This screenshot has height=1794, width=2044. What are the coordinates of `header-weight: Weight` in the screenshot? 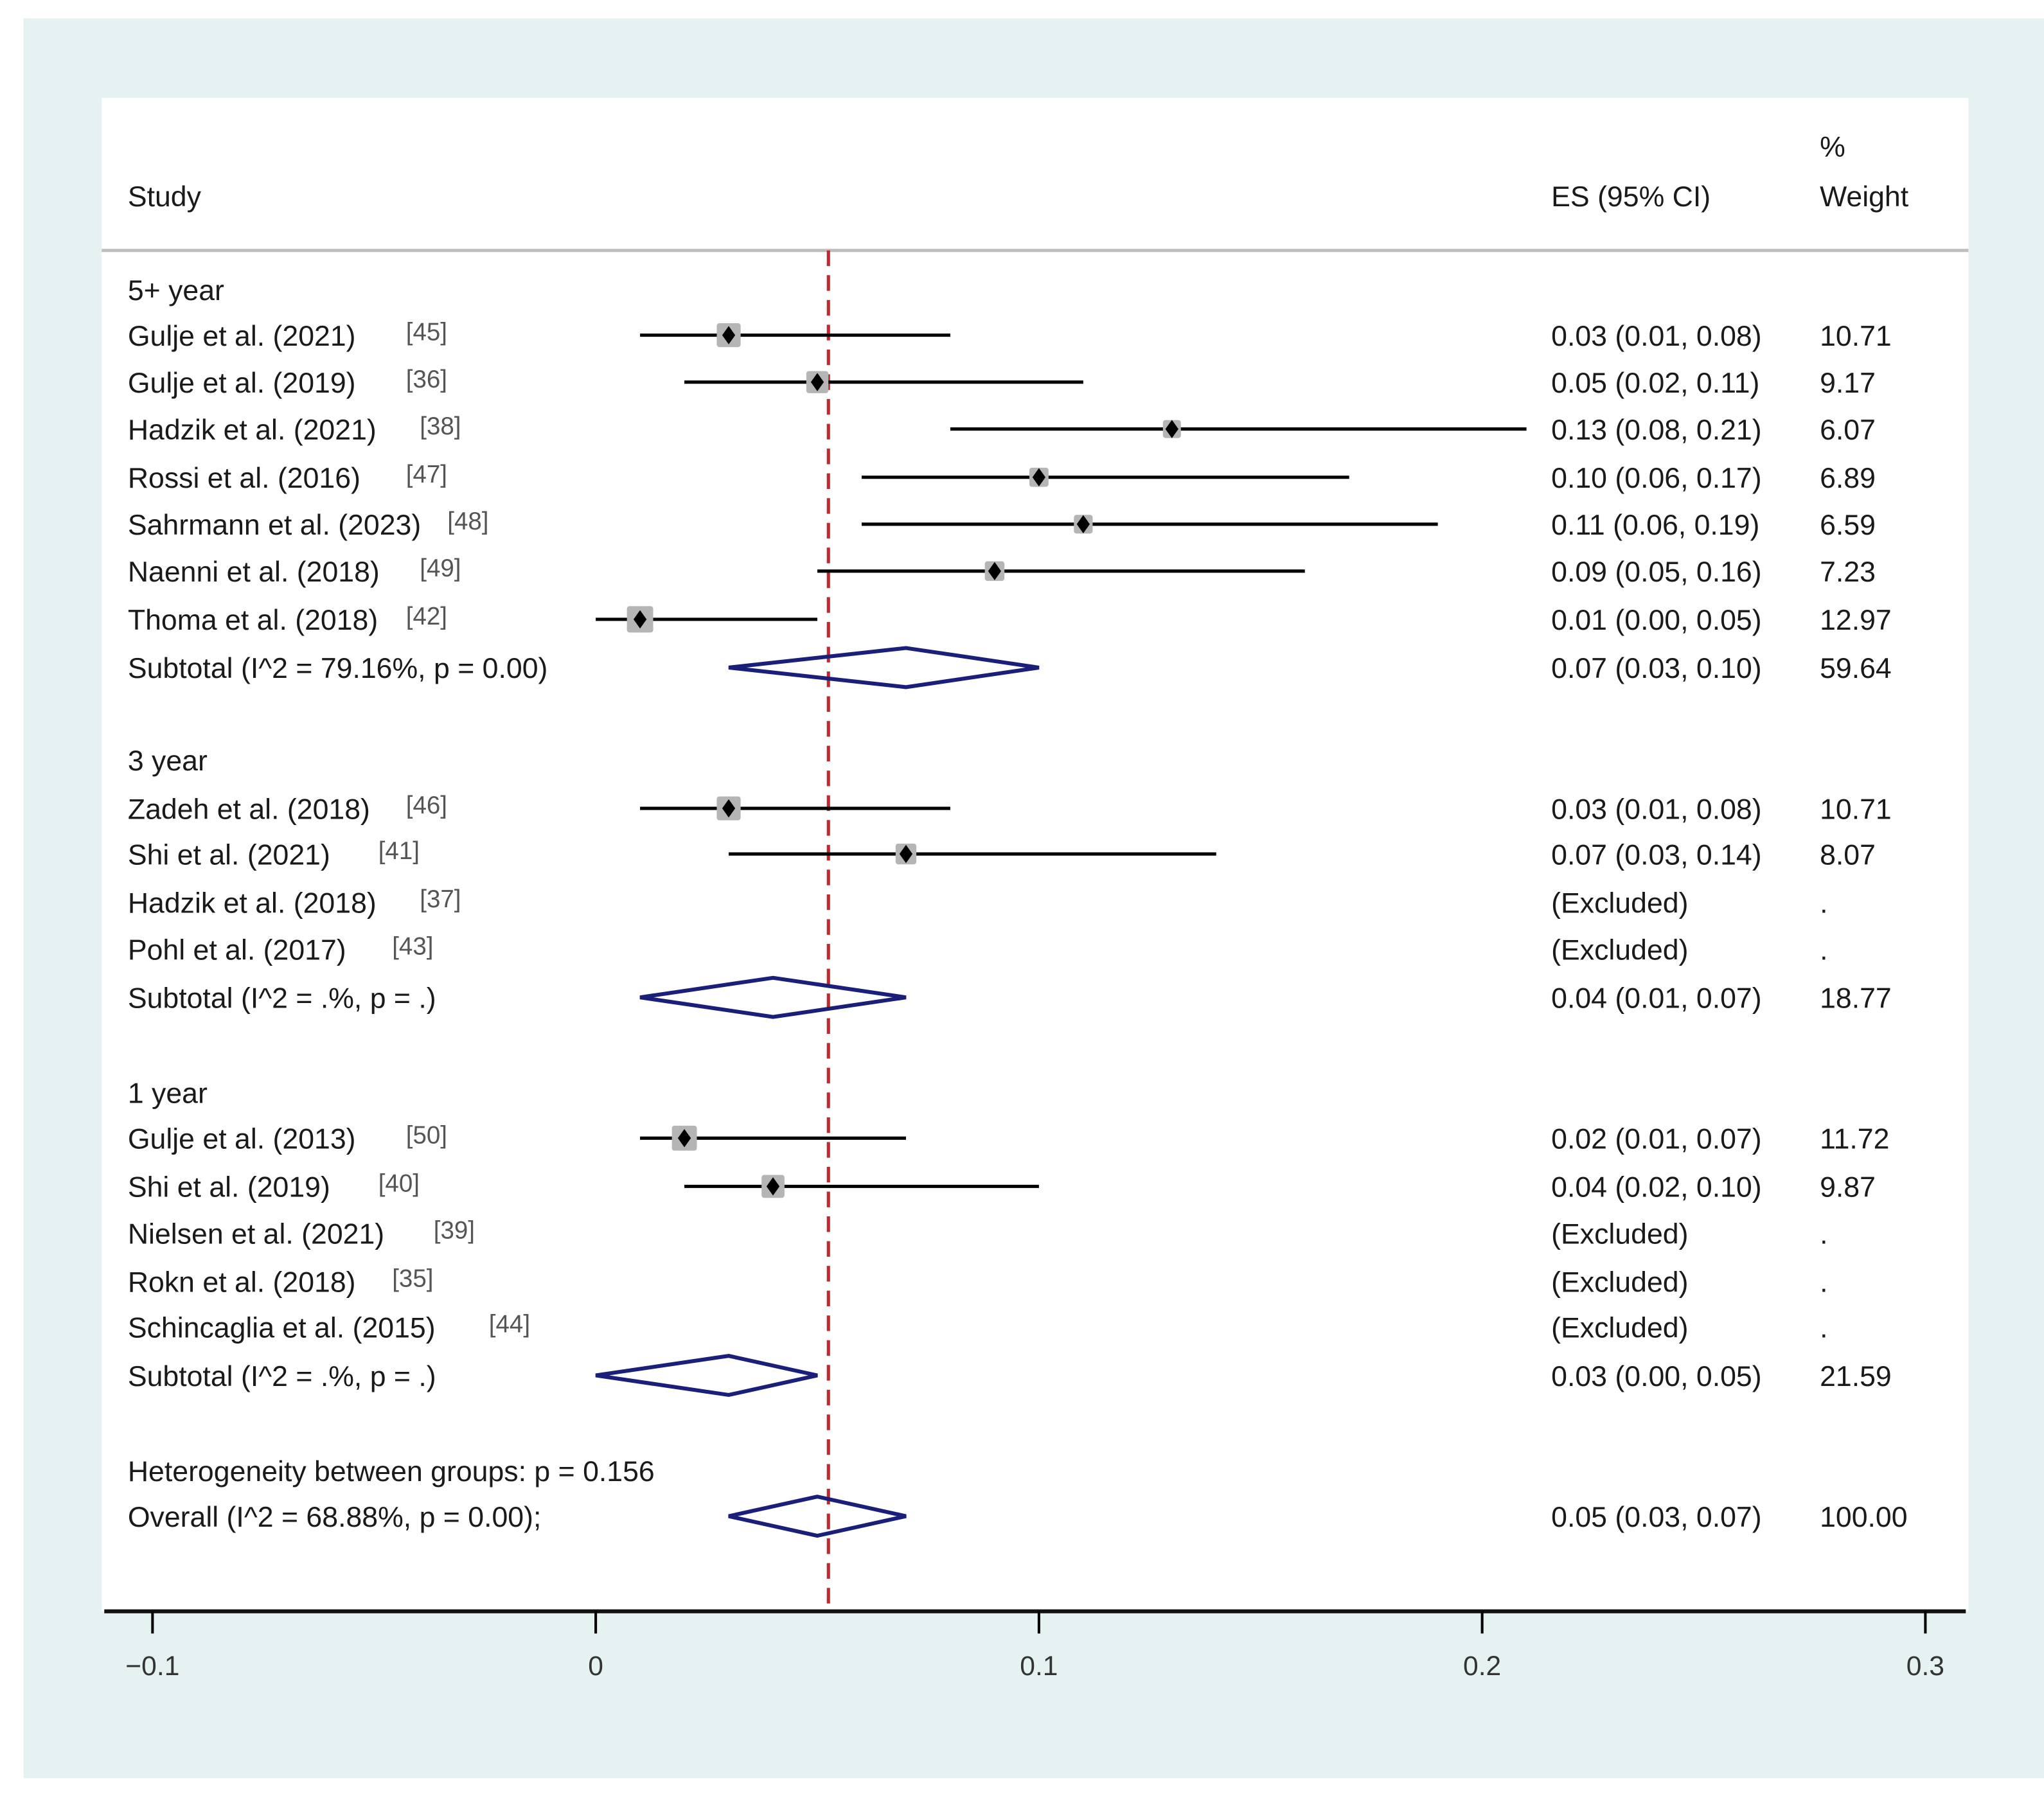 It's located at (1865, 197).